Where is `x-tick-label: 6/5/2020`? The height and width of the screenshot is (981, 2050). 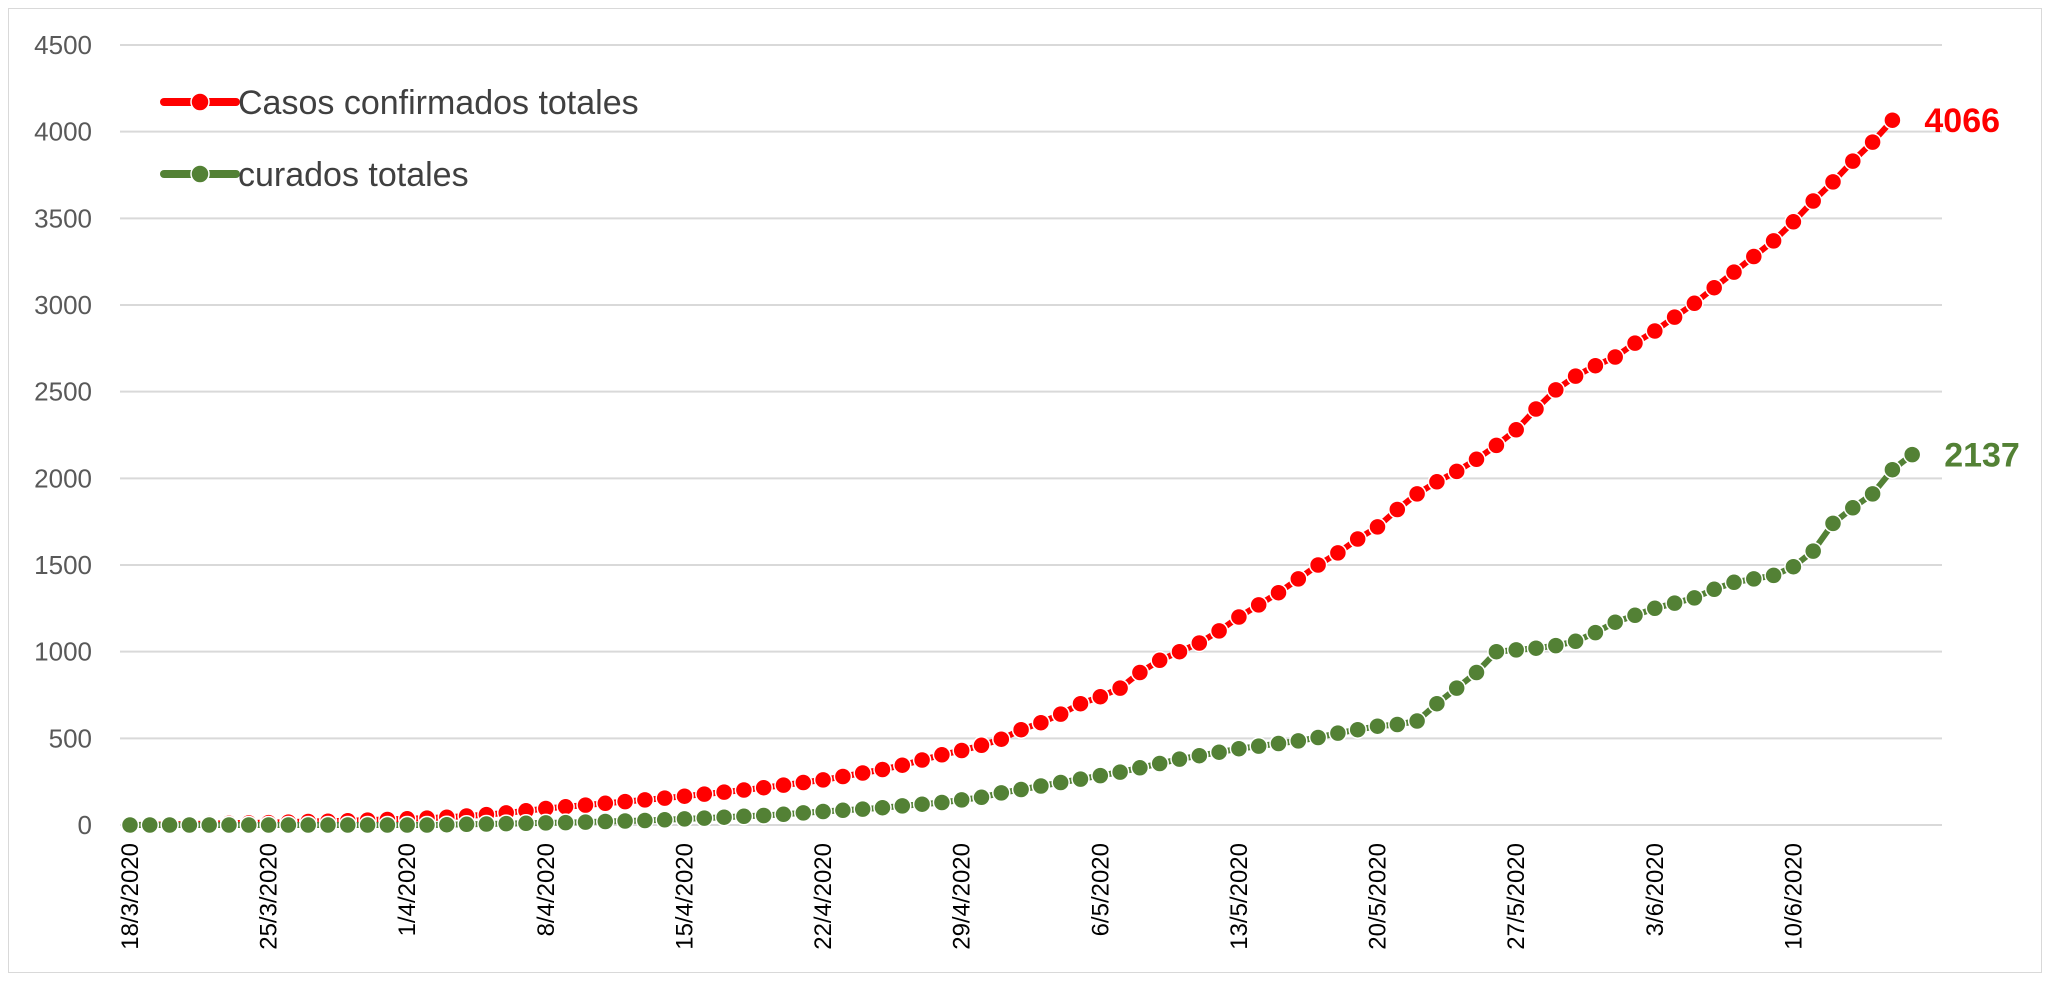 x-tick-label: 6/5/2020 is located at coordinates (1100, 889).